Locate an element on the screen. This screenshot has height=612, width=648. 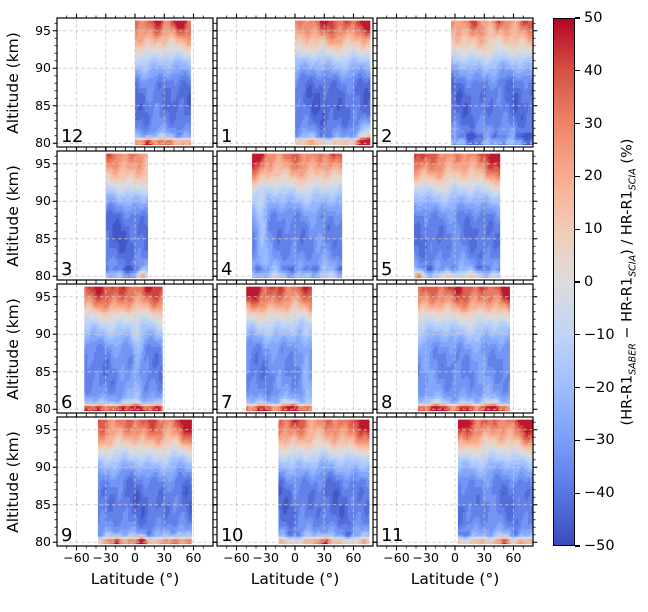
colorbar-tick-label: −50 is located at coordinates (599, 545).